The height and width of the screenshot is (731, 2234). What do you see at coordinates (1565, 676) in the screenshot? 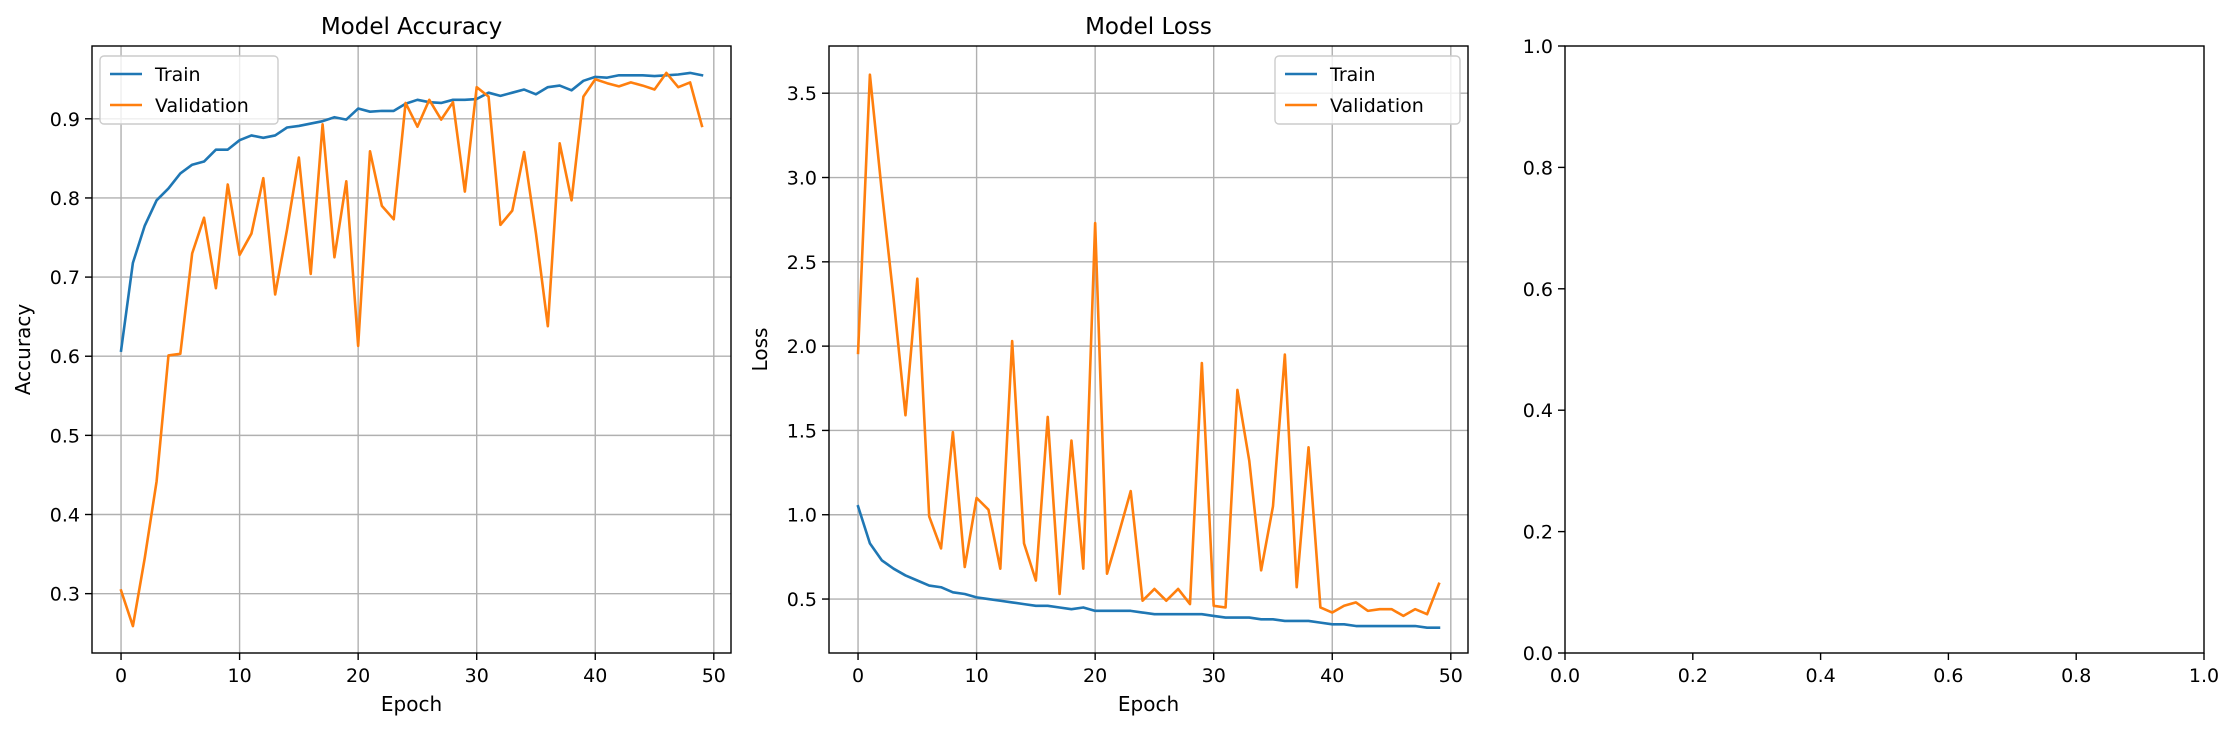
I see `x-tick-label: 0.0` at bounding box center [1565, 676].